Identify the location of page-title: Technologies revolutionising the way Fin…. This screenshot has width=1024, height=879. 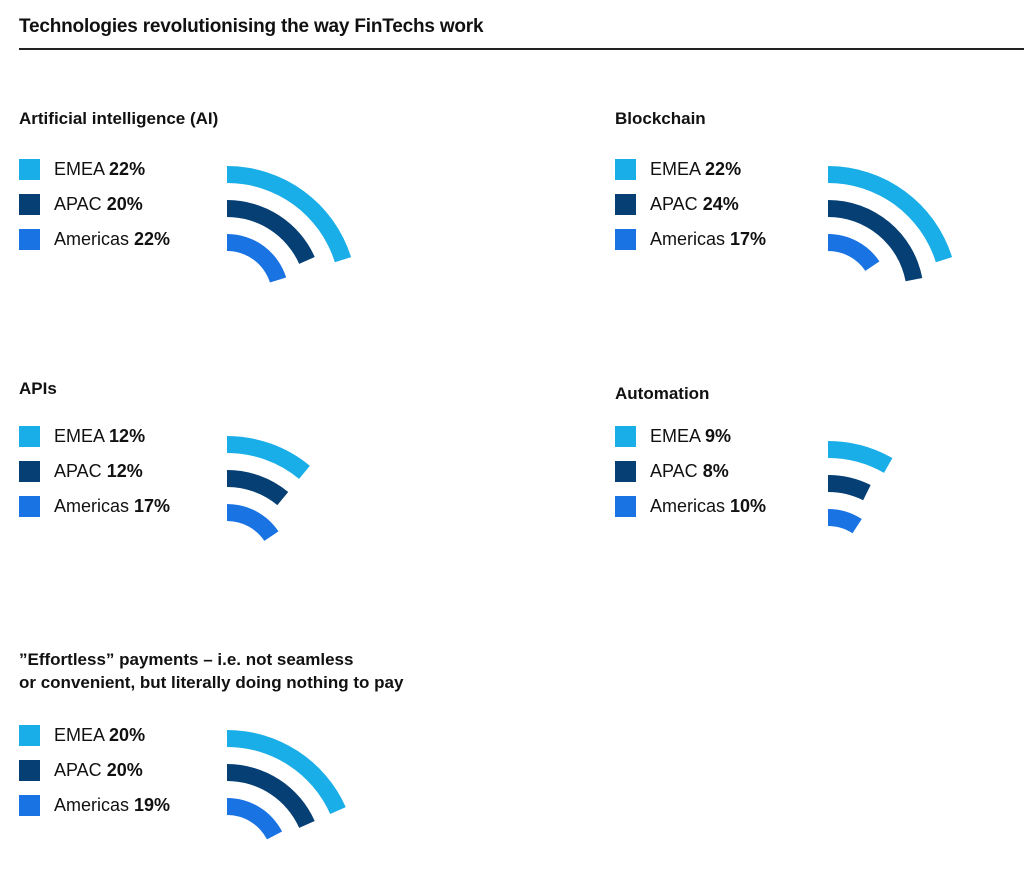
(251, 26).